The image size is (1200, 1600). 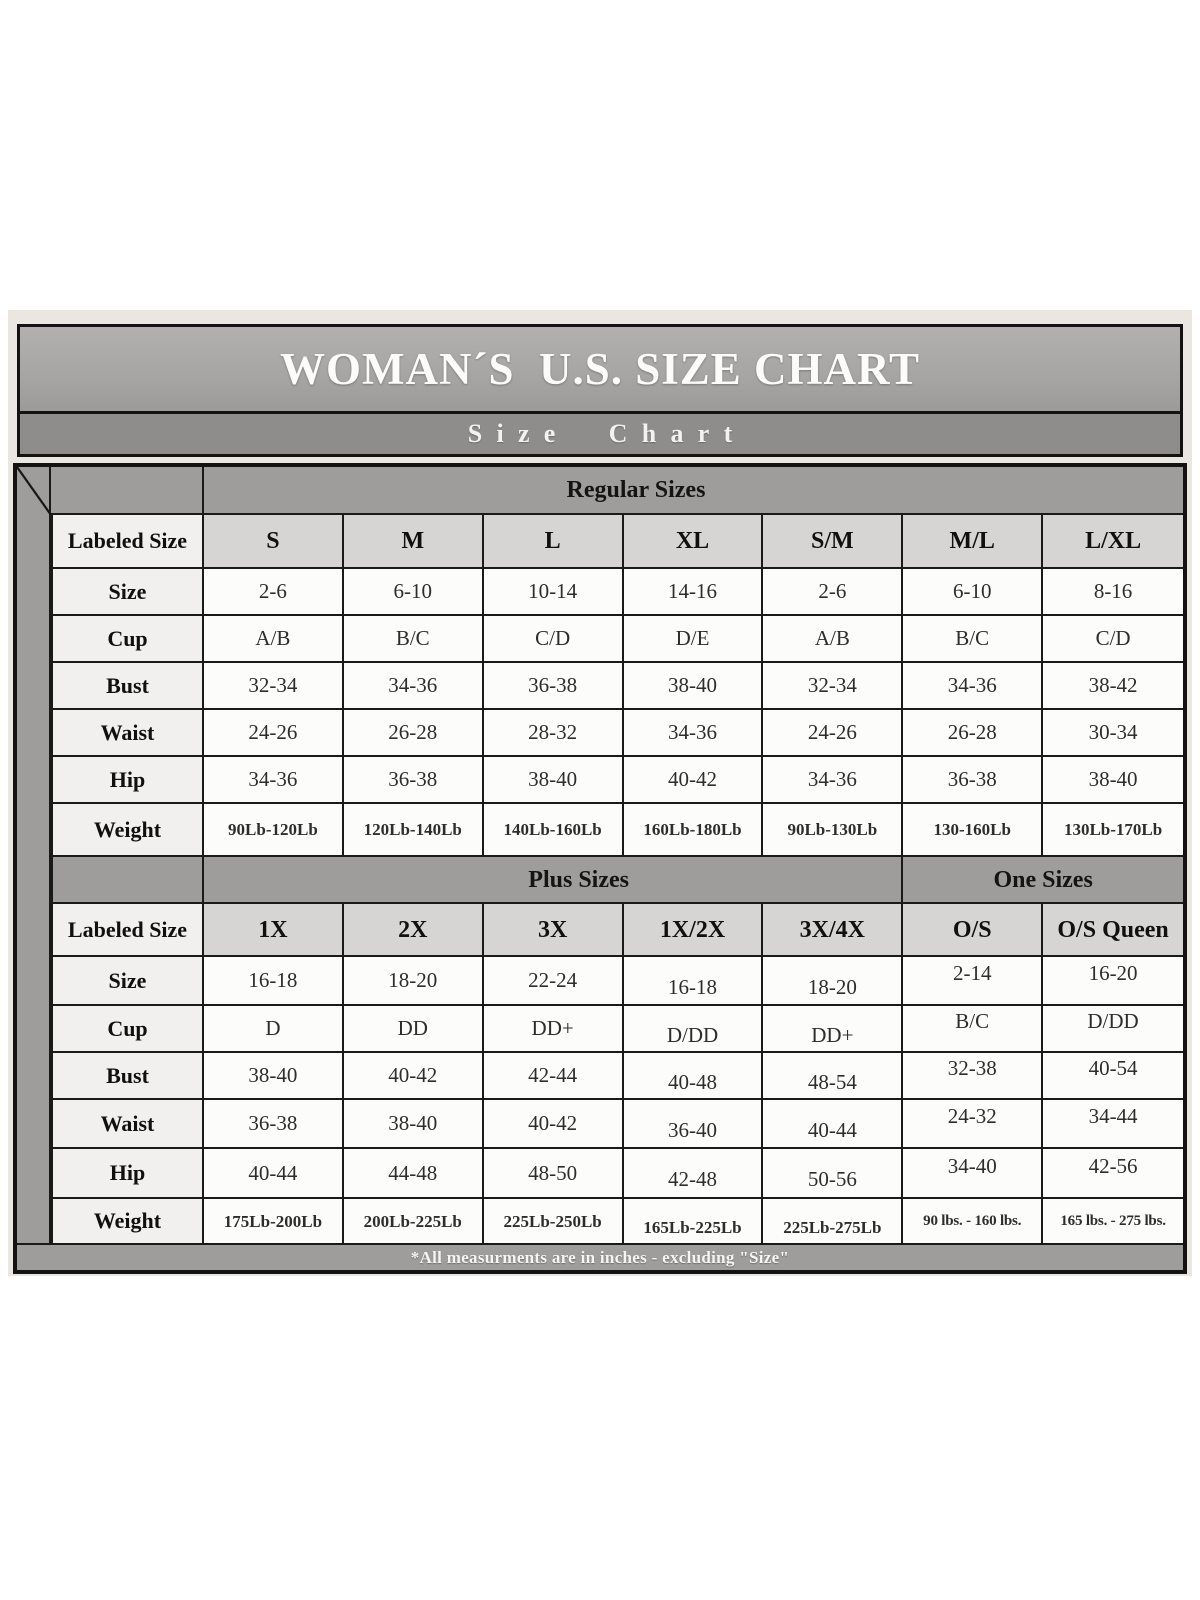 What do you see at coordinates (553, 542) in the screenshot?
I see `column-header-cell: L` at bounding box center [553, 542].